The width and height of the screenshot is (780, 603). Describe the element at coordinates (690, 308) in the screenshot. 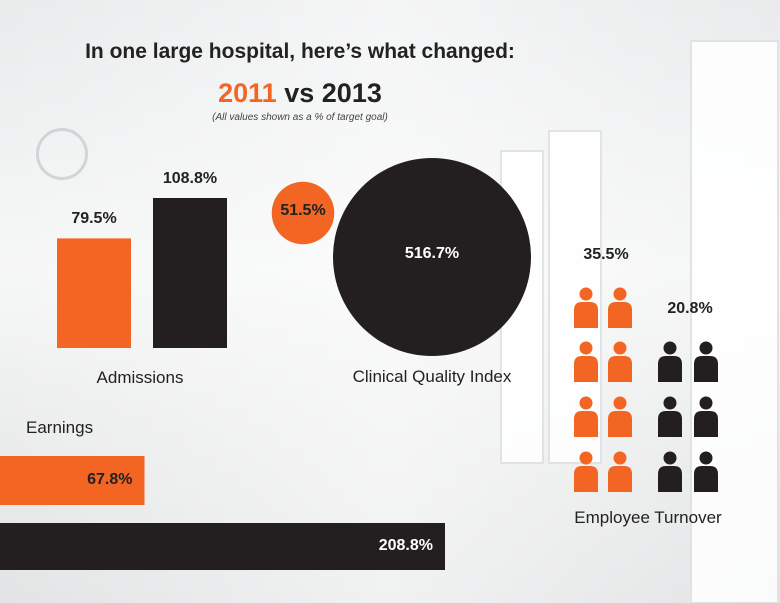

I see `turnover-value-2013: 20.8%` at that location.